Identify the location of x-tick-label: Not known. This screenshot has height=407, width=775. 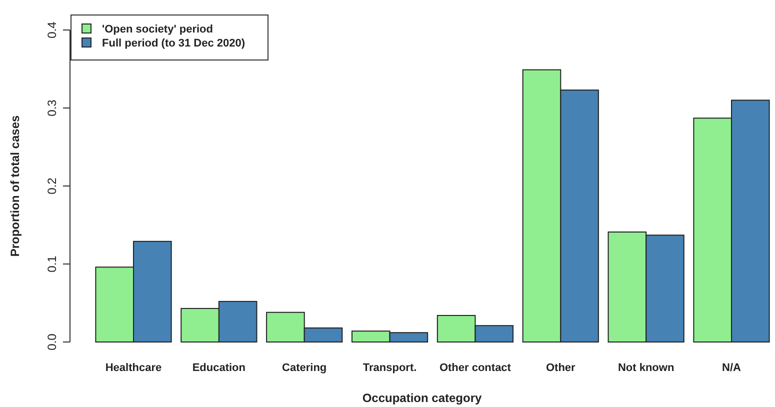
(646, 368).